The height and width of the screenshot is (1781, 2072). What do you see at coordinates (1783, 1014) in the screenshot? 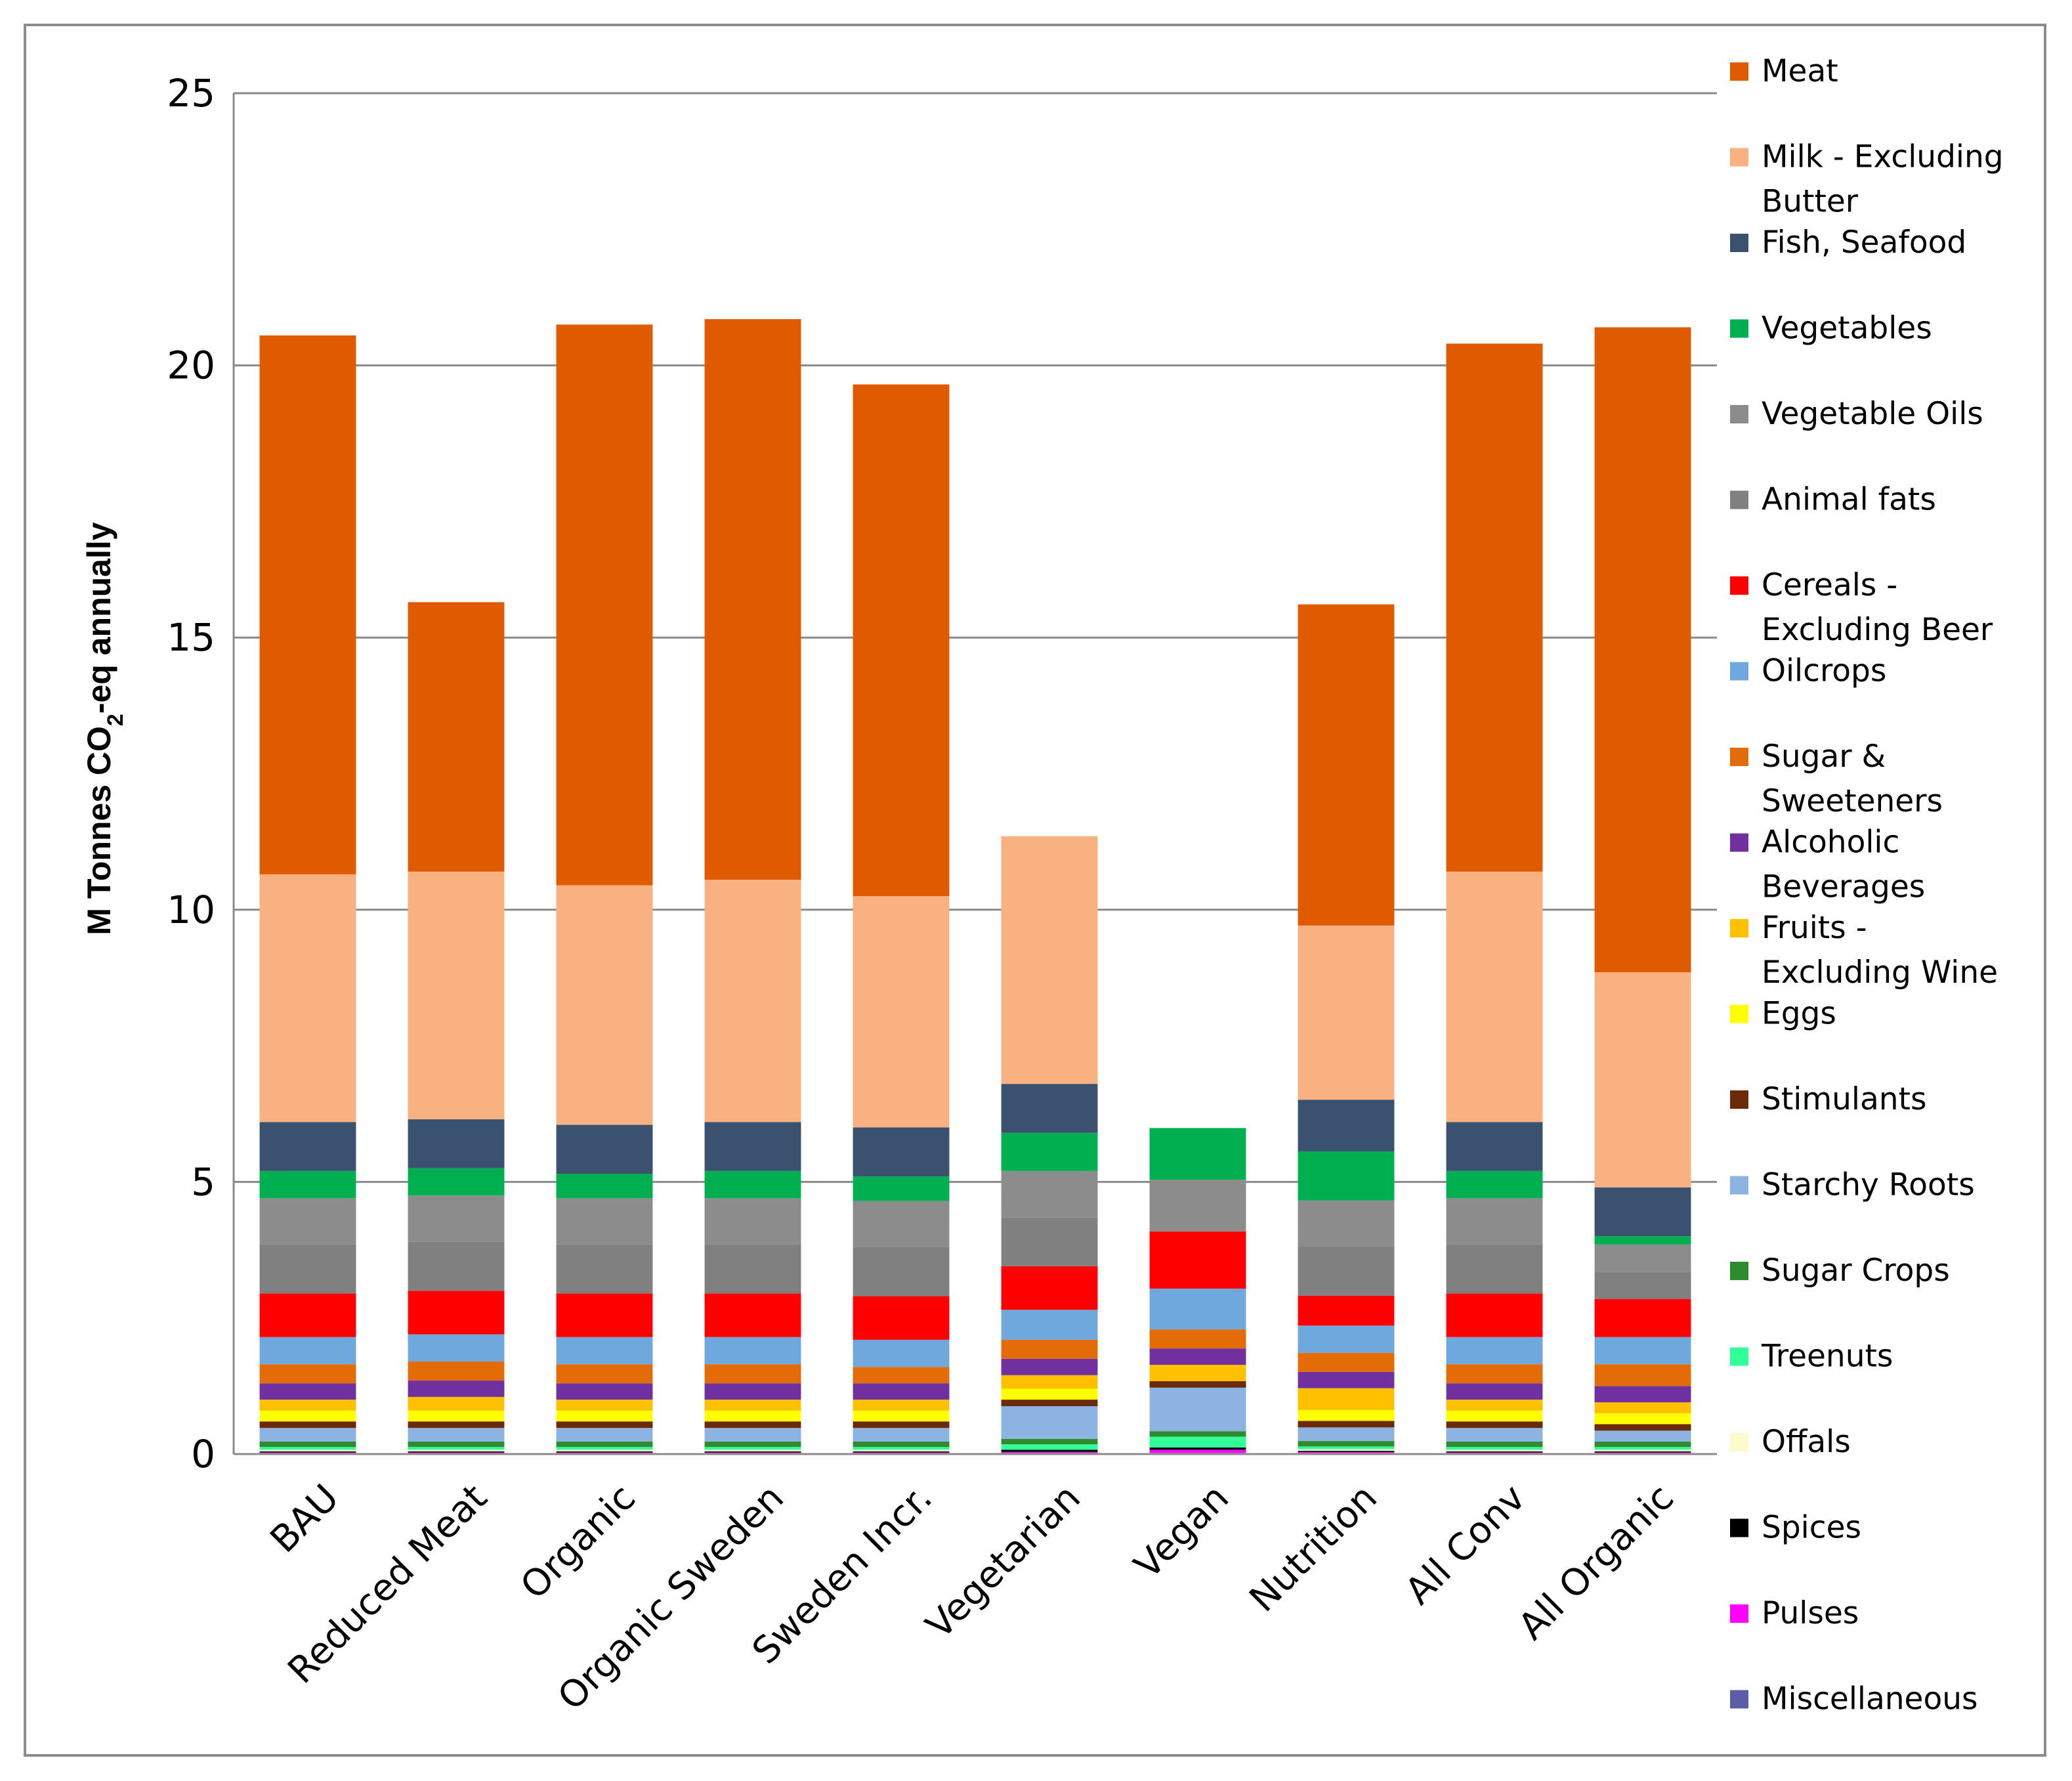
I see `legend-item: Eggs` at bounding box center [1783, 1014].